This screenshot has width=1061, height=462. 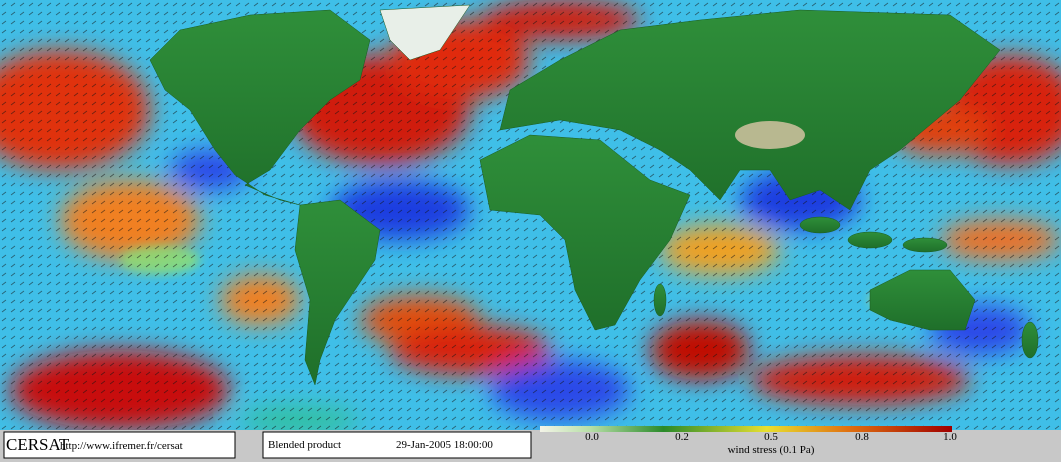 I want to click on url: http://www.ifremer.fr/cersat, so click(x=121, y=446).